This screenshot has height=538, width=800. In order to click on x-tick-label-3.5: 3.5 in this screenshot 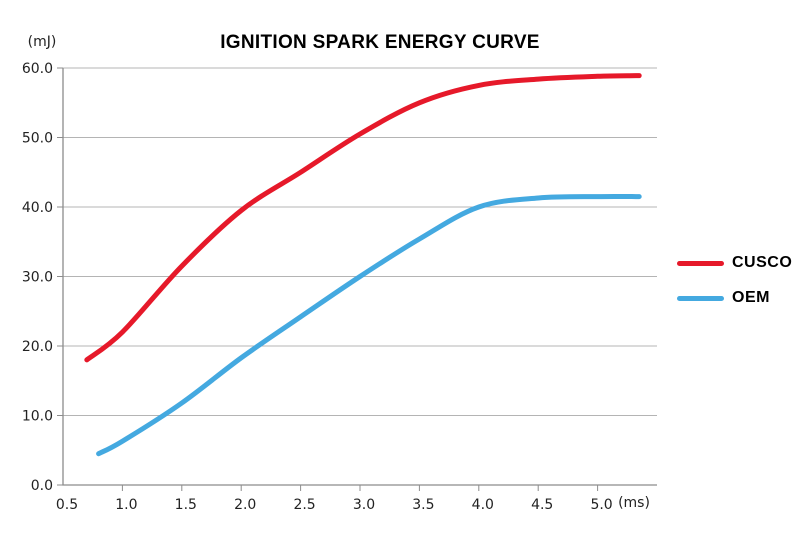, I will do `click(423, 505)`.